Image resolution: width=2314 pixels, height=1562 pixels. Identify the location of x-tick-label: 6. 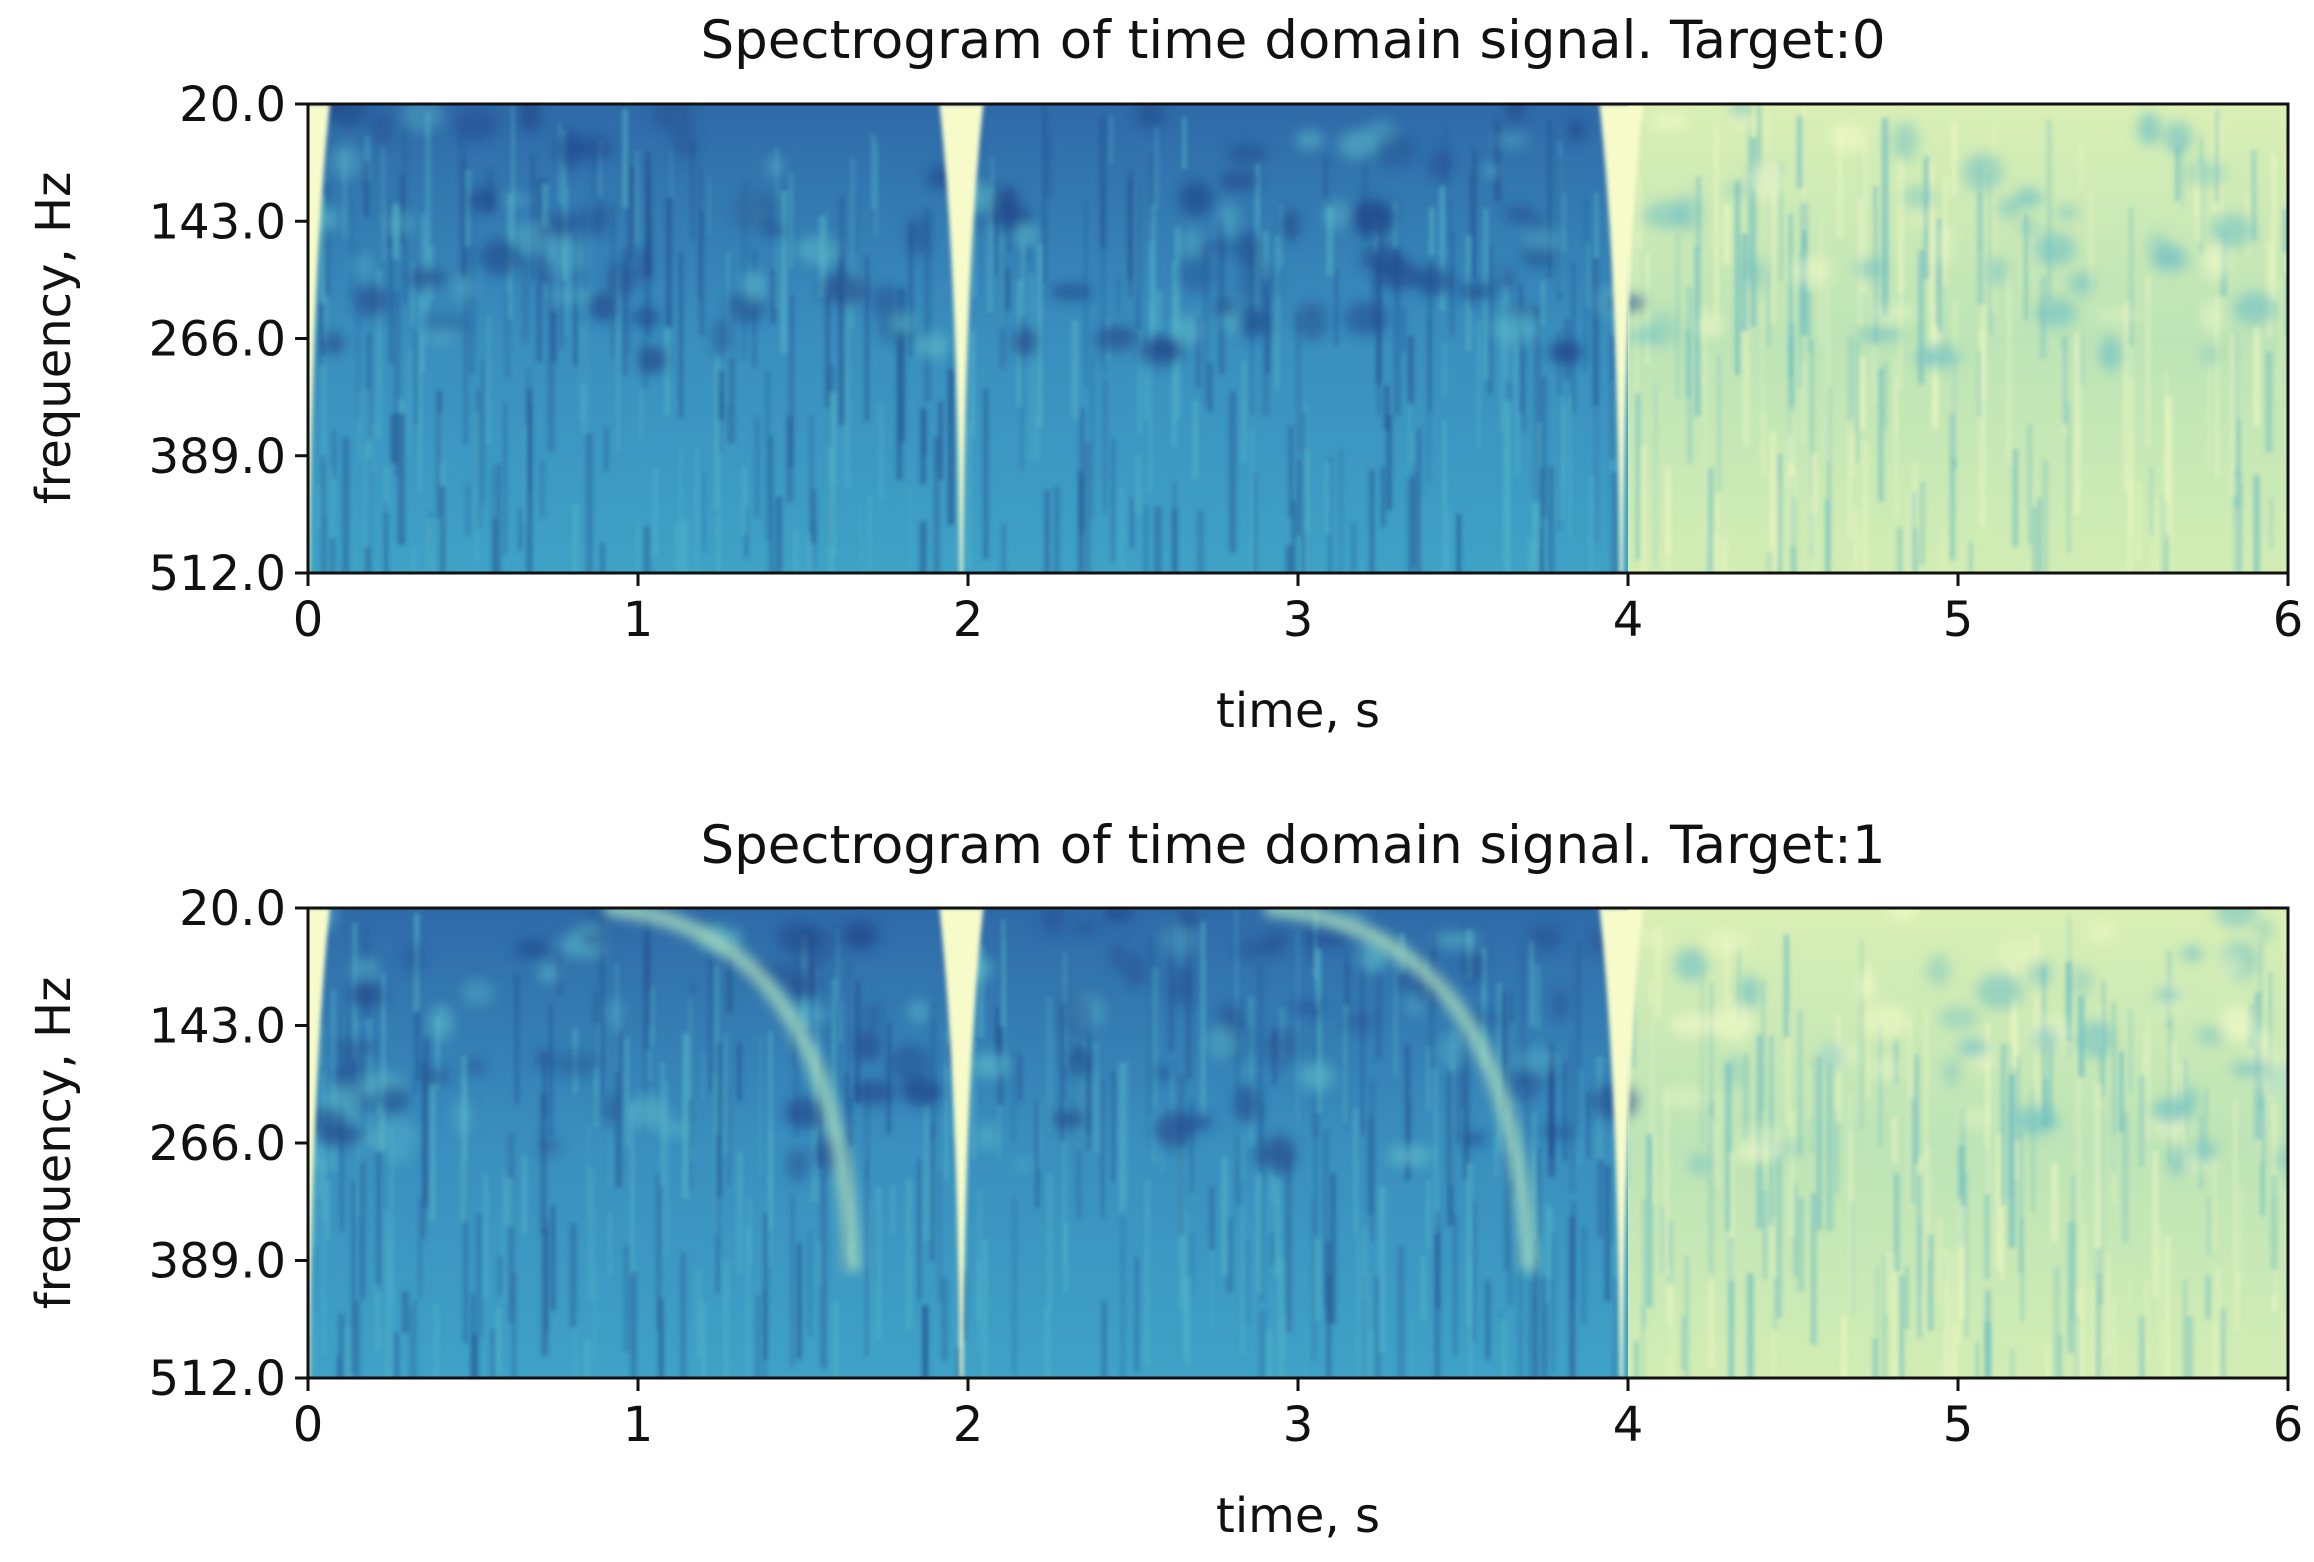
(2288, 620).